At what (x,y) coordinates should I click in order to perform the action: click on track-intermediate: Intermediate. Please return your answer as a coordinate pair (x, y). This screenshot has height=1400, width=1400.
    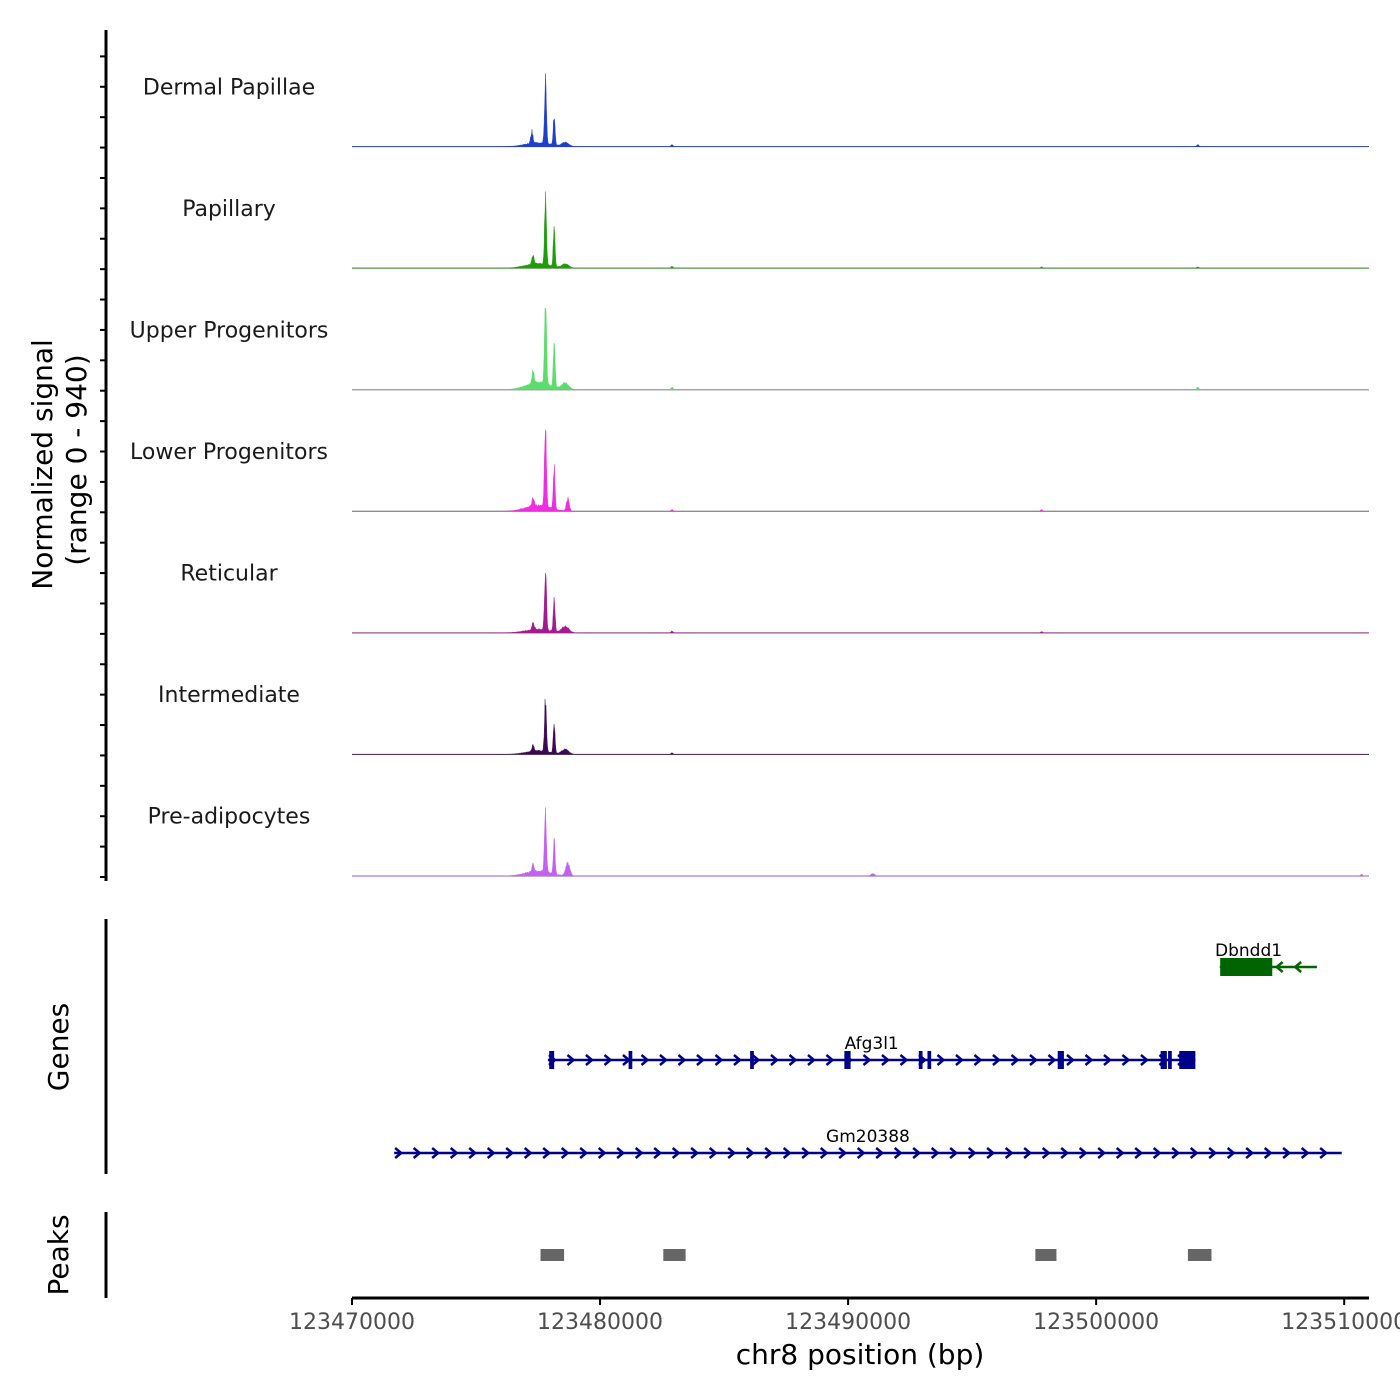
    Looking at the image, I should click on (764, 719).